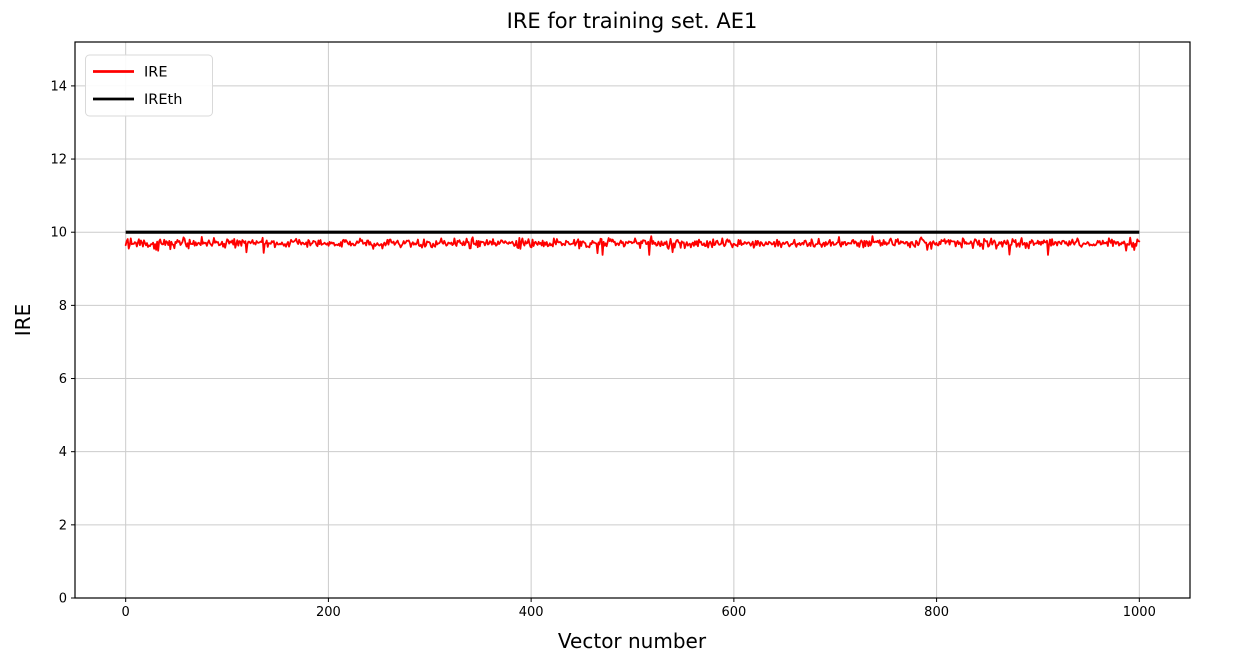  Describe the element at coordinates (126, 612) in the screenshot. I see `x-tick-label: 0` at that location.